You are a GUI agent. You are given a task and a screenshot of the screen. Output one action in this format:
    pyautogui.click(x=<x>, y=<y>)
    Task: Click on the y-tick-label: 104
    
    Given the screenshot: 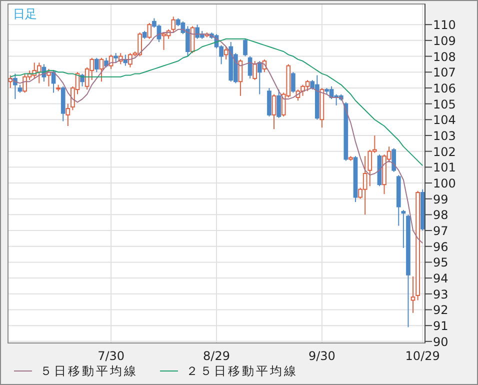 What is the action you would take?
    pyautogui.click(x=444, y=120)
    